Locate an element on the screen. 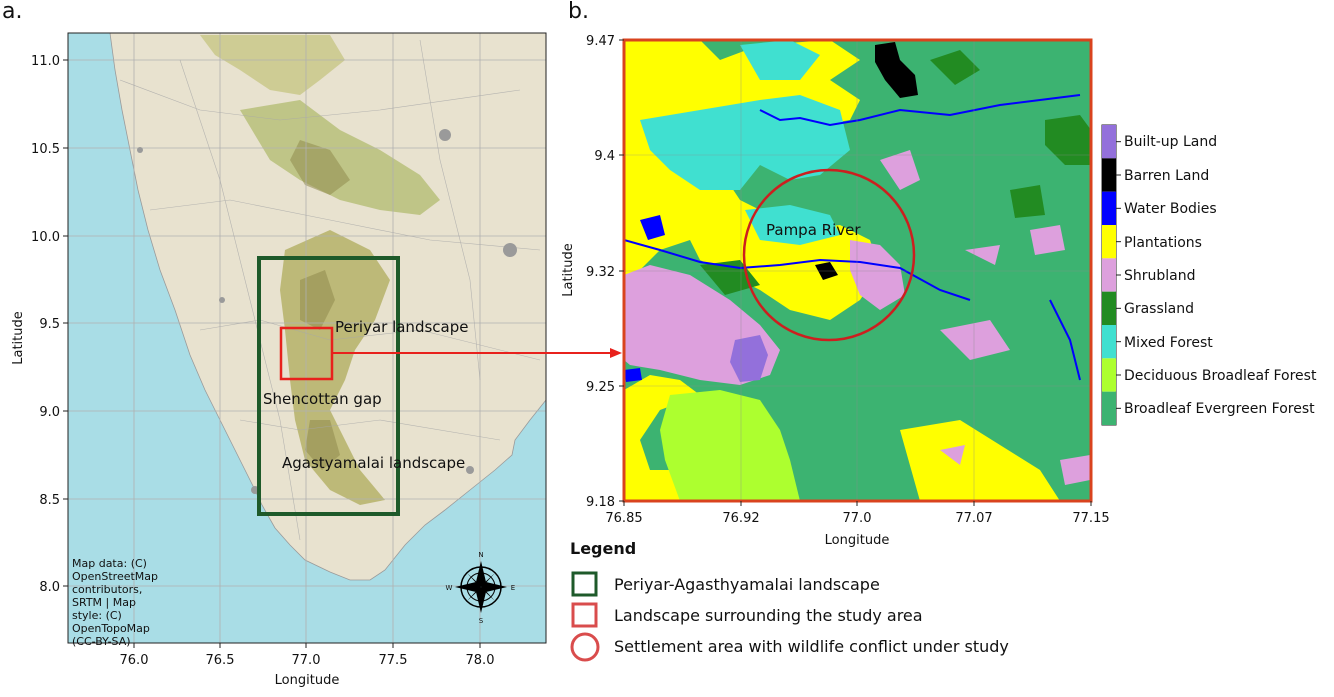 This screenshot has height=697, width=1334. xtick-label: 77.5 is located at coordinates (393, 660).